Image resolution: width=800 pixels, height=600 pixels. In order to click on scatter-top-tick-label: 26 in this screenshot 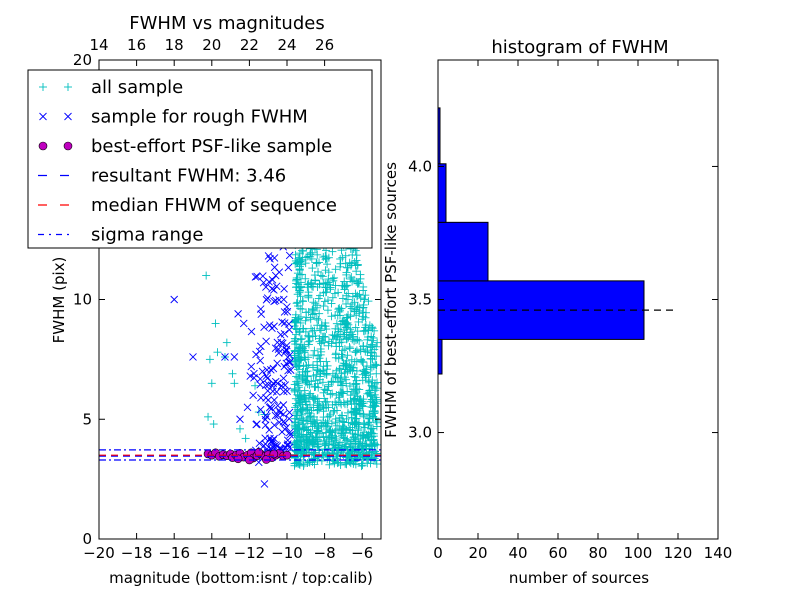, I will do `click(324, 45)`.